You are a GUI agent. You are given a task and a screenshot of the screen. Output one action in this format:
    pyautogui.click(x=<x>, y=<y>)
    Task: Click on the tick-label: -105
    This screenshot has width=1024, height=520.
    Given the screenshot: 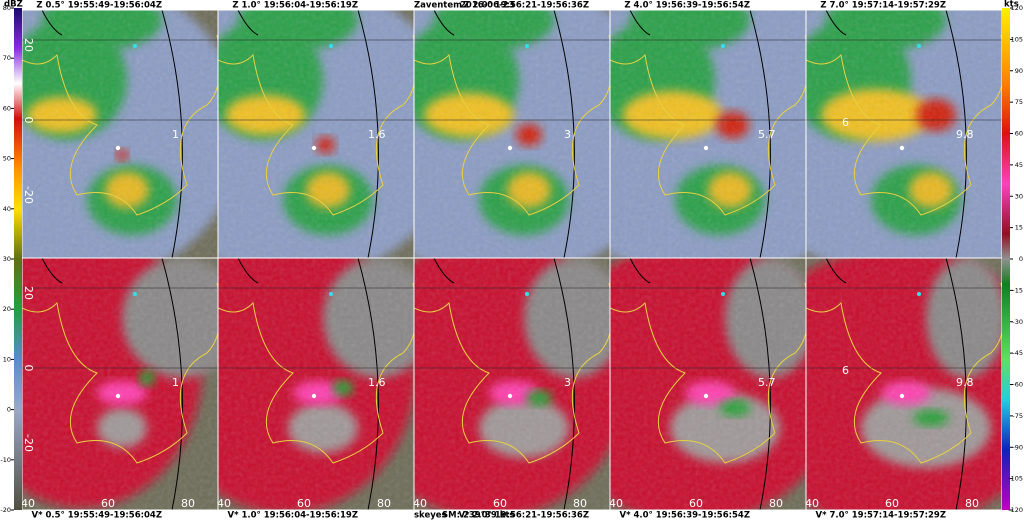 What is the action you would take?
    pyautogui.click(x=1015, y=479)
    